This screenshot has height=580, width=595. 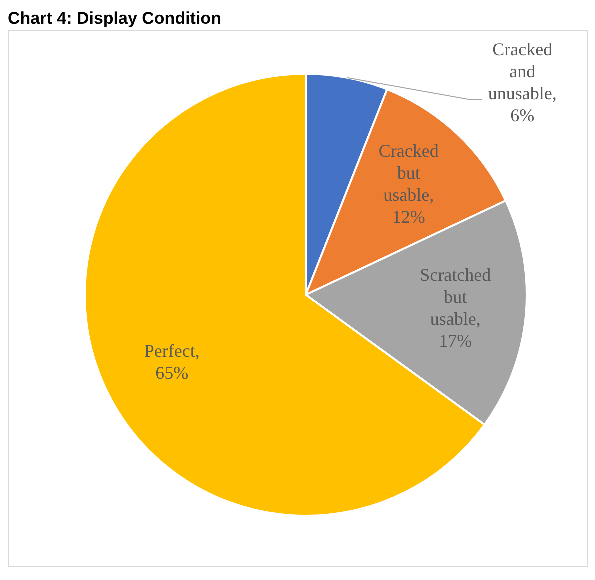 I want to click on slice-label: Scratched but usable, 17%, so click(x=456, y=307).